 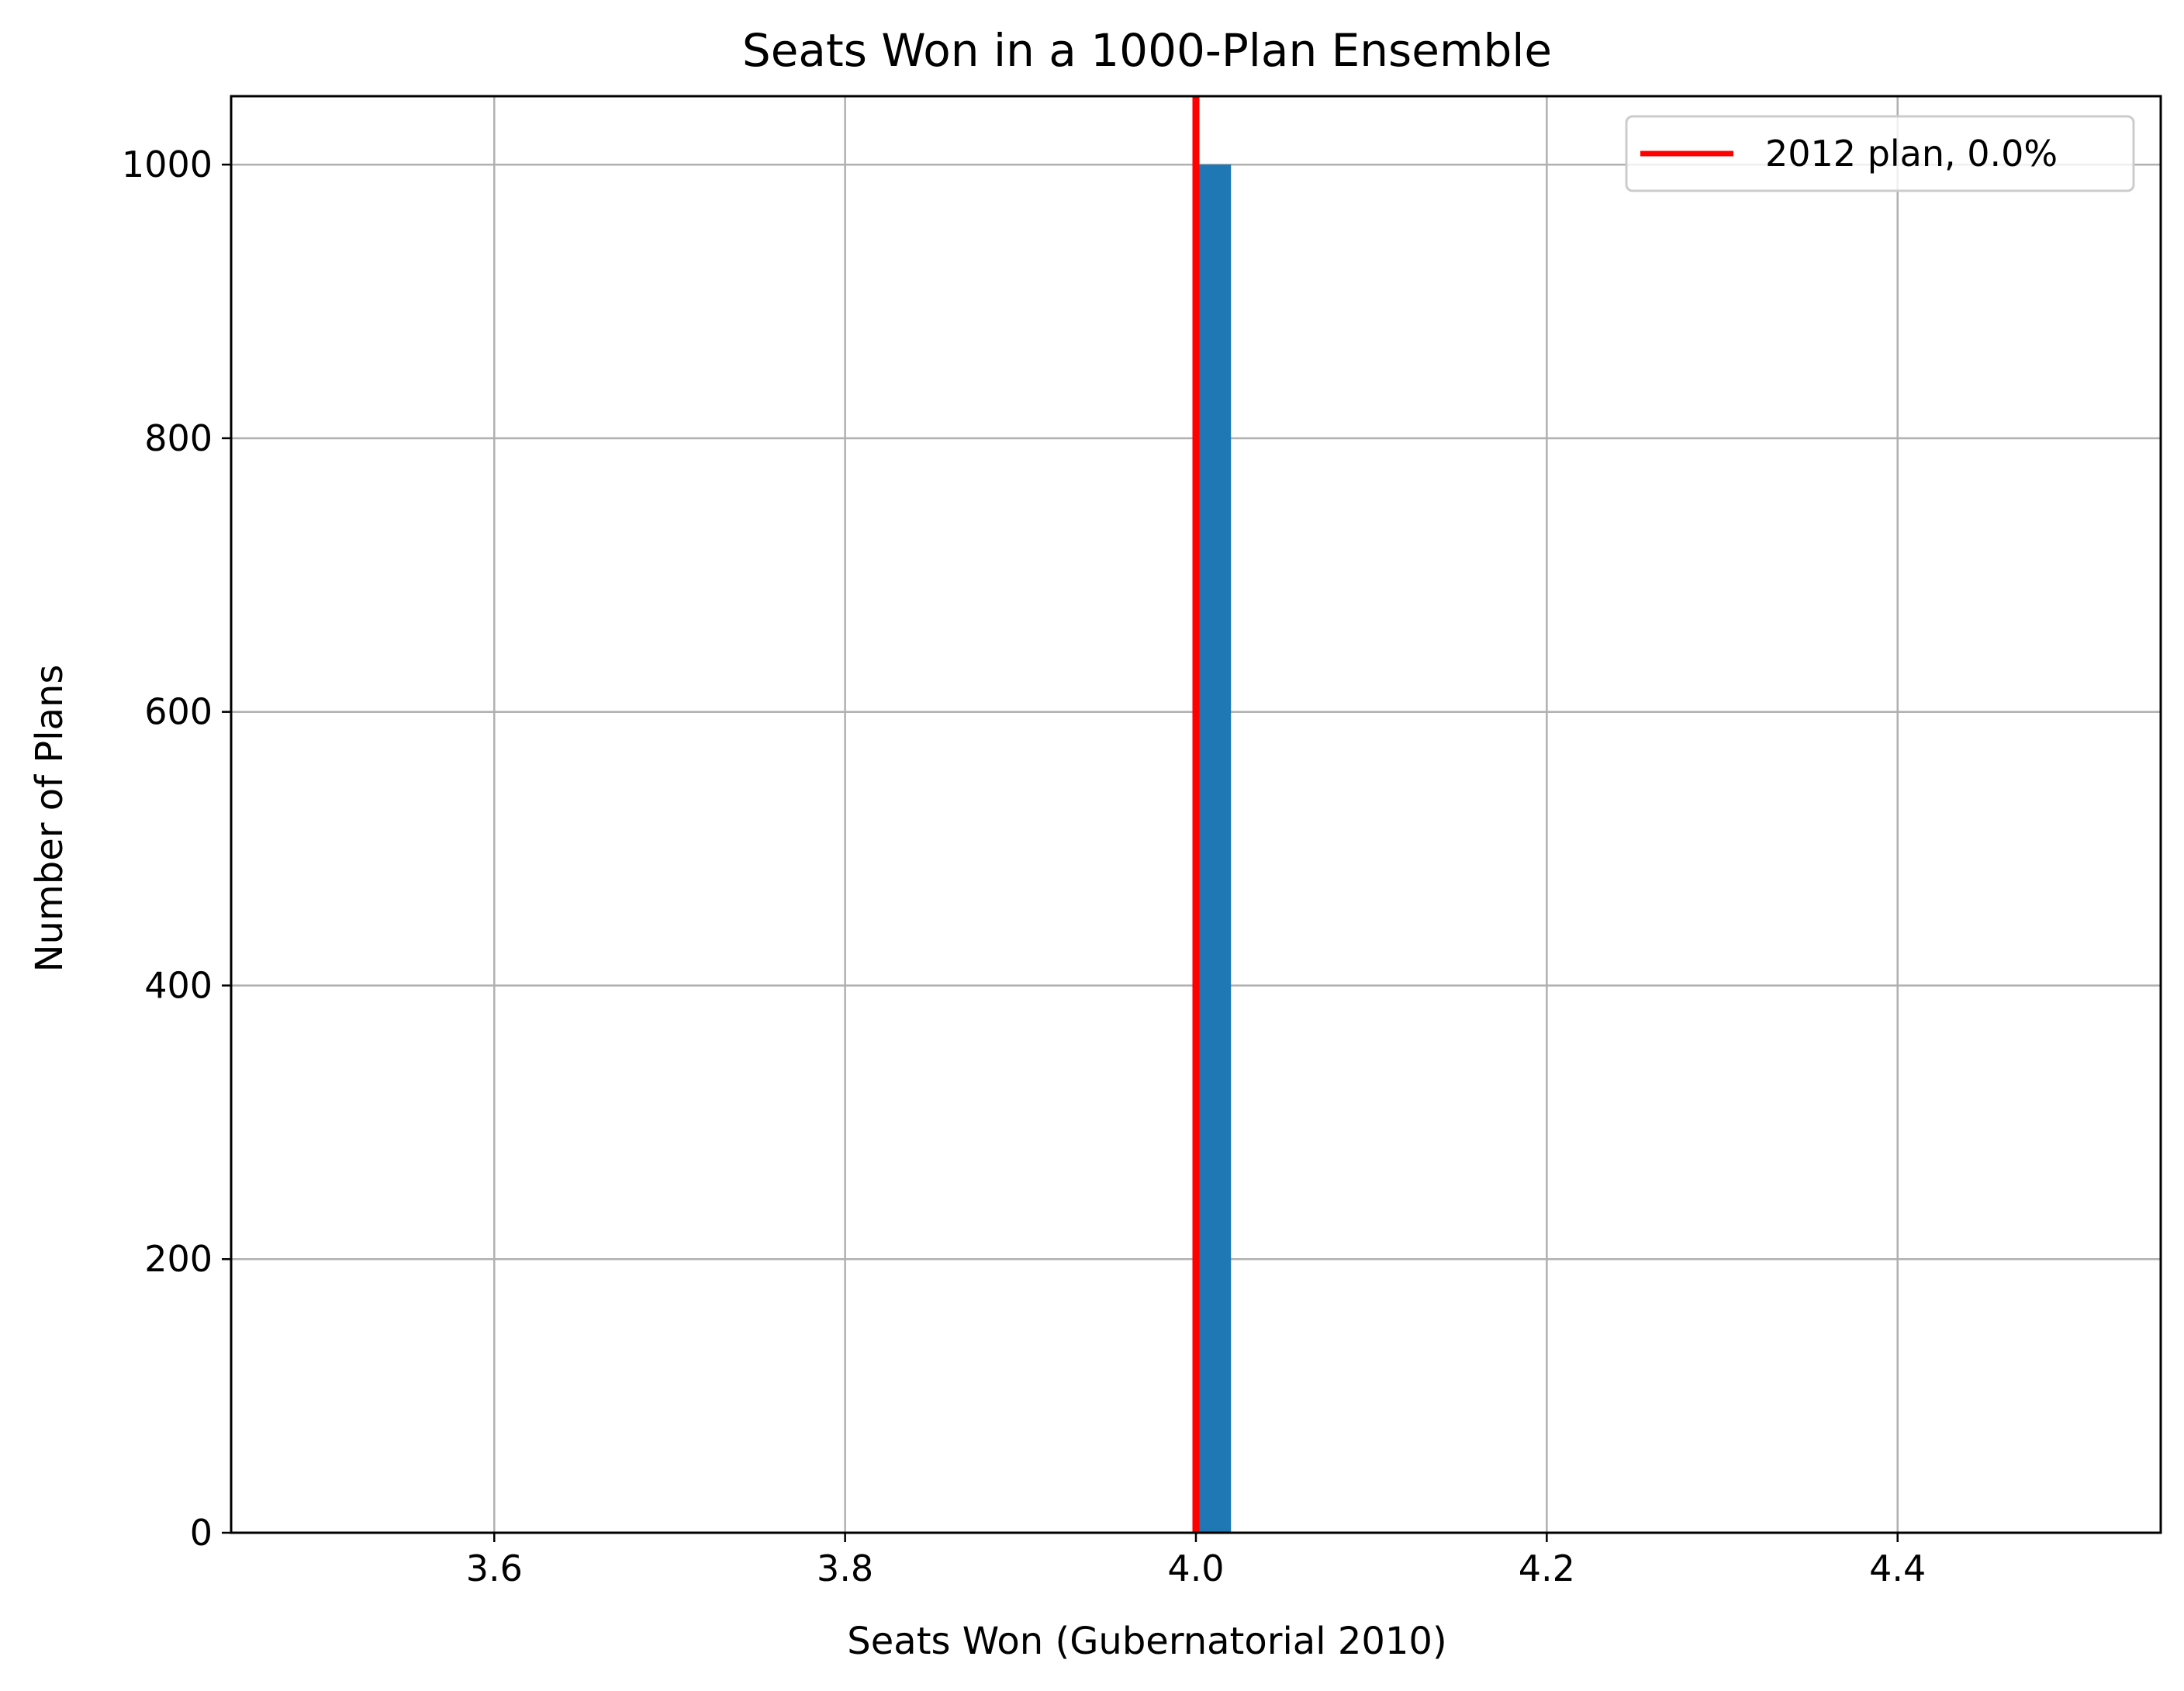 What do you see at coordinates (1547, 1568) in the screenshot?
I see `x-tick-label: 4.2` at bounding box center [1547, 1568].